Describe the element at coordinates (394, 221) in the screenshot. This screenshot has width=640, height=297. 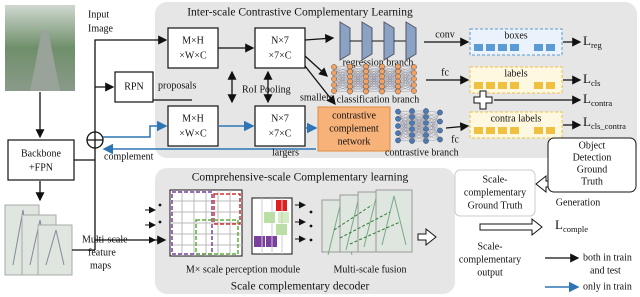
I see `fusion-image` at that location.